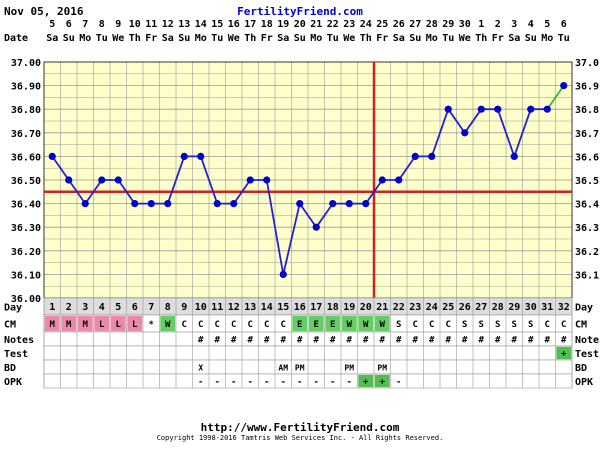 The height and width of the screenshot is (449, 600). I want to click on day-cell: 28, so click(498, 307).